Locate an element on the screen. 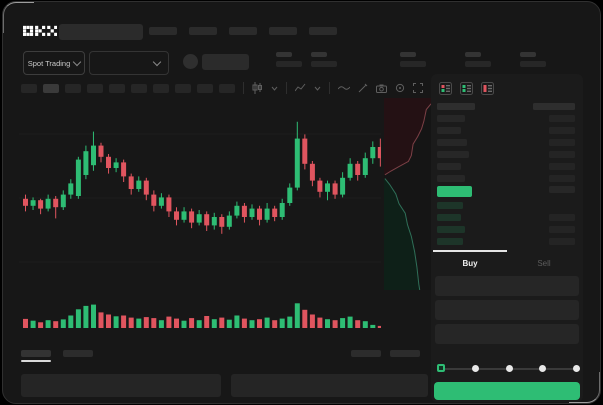  market-type-selector: Spot Trading is located at coordinates (54, 63).